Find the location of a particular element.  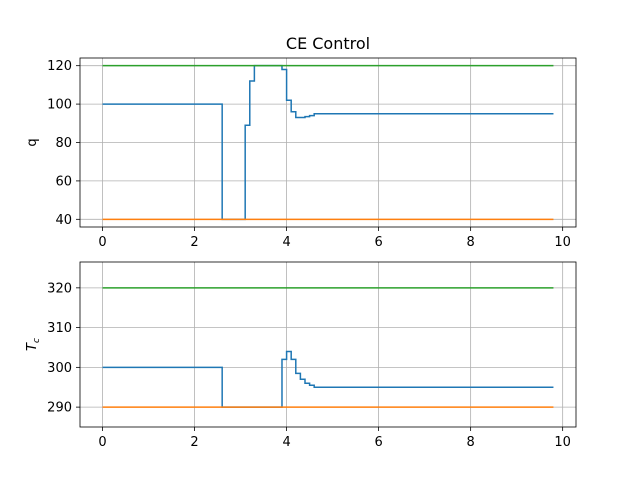

x-tick-label-tc-5: 10 is located at coordinates (562, 442).